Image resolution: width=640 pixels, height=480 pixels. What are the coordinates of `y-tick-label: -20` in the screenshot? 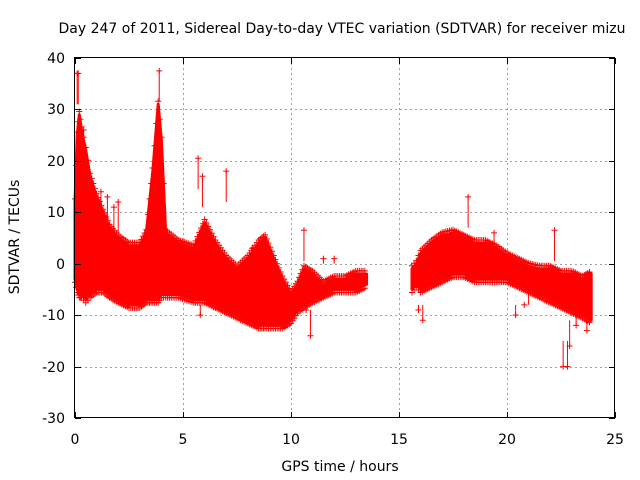 It's located at (53, 368).